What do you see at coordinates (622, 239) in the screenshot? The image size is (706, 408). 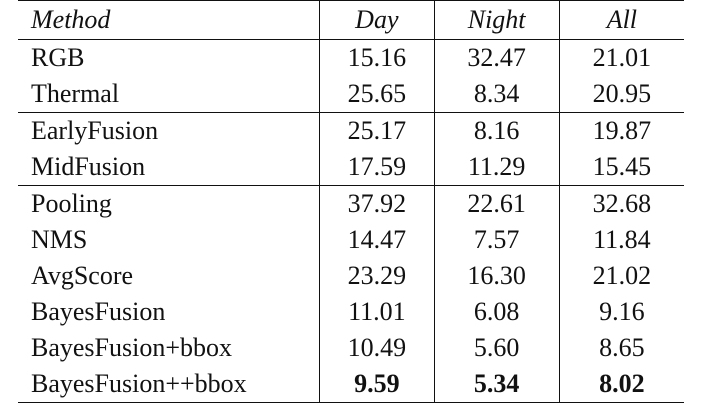 I see `all-cell: 11.84` at bounding box center [622, 239].